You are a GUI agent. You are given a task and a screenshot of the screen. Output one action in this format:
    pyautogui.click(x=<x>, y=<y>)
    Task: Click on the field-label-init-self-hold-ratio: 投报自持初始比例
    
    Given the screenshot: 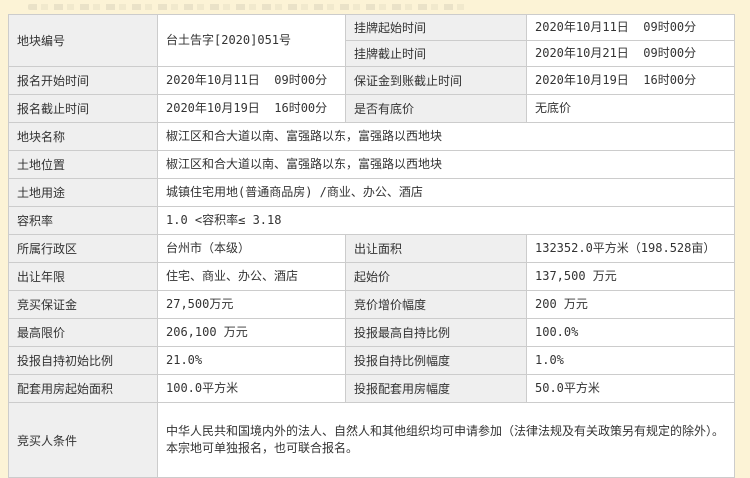 What is the action you would take?
    pyautogui.click(x=83, y=360)
    